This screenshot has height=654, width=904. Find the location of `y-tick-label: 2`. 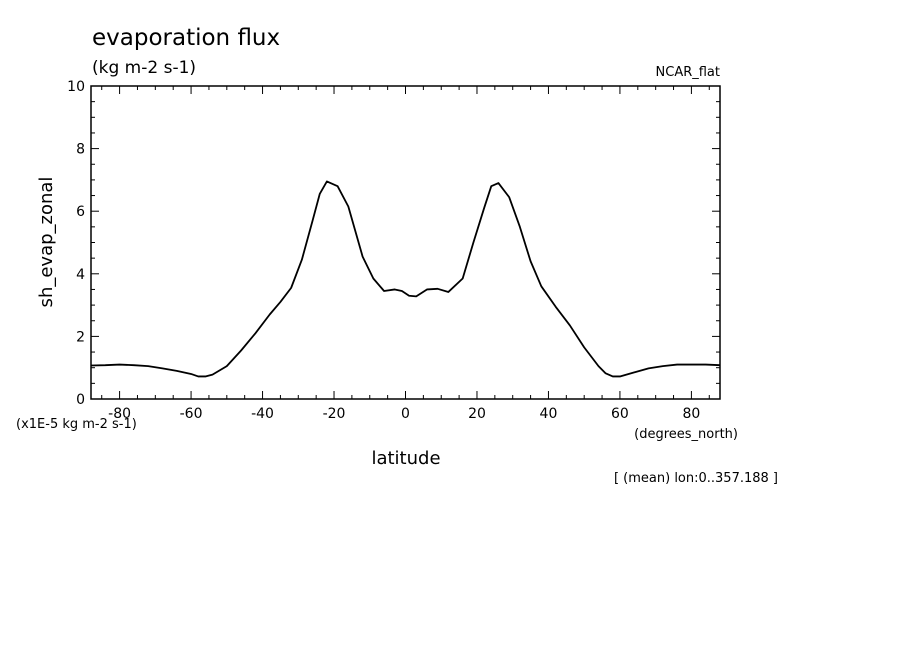

y-tick-label: 2 is located at coordinates (80, 337).